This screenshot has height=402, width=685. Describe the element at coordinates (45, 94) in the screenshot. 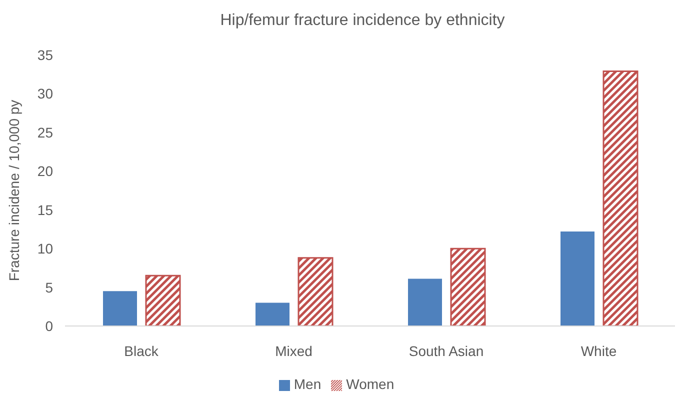

I see `y-tick-label: 30` at that location.